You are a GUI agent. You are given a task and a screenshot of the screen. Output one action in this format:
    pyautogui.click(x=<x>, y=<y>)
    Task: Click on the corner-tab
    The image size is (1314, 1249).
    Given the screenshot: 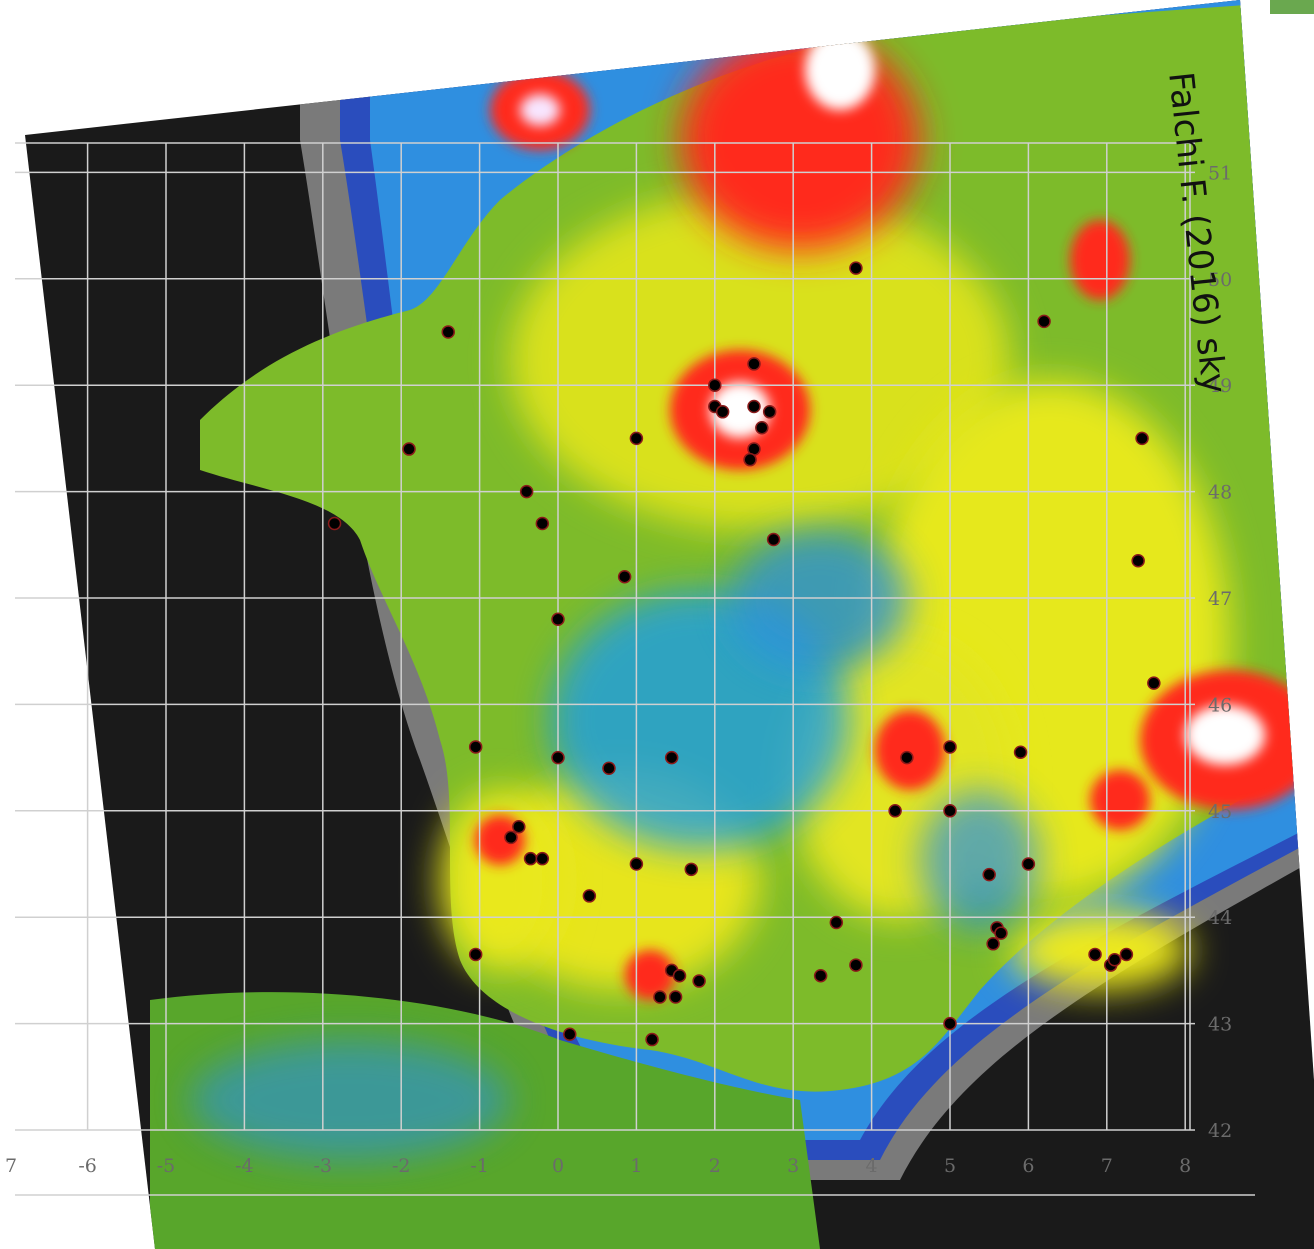 What is the action you would take?
    pyautogui.click(x=1292, y=7)
    